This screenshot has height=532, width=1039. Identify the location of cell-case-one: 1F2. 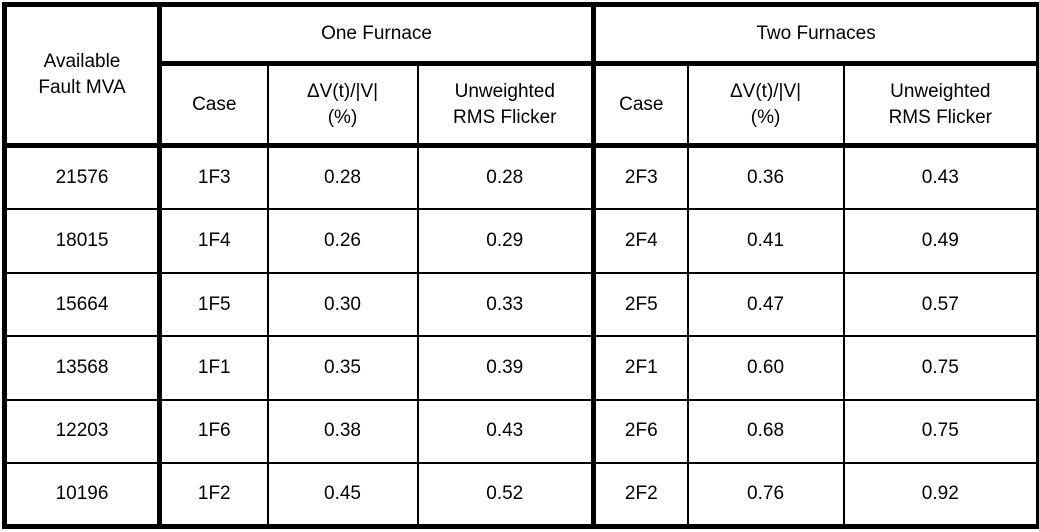
(213, 495).